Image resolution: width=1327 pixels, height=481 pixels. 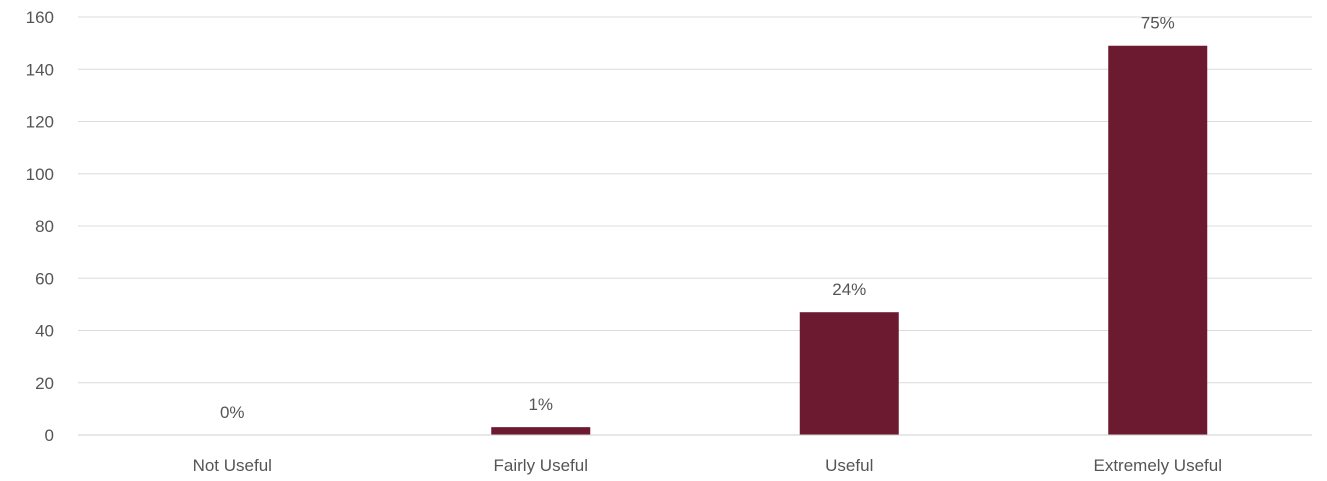 What do you see at coordinates (40, 174) in the screenshot?
I see `y-tick-label: 100` at bounding box center [40, 174].